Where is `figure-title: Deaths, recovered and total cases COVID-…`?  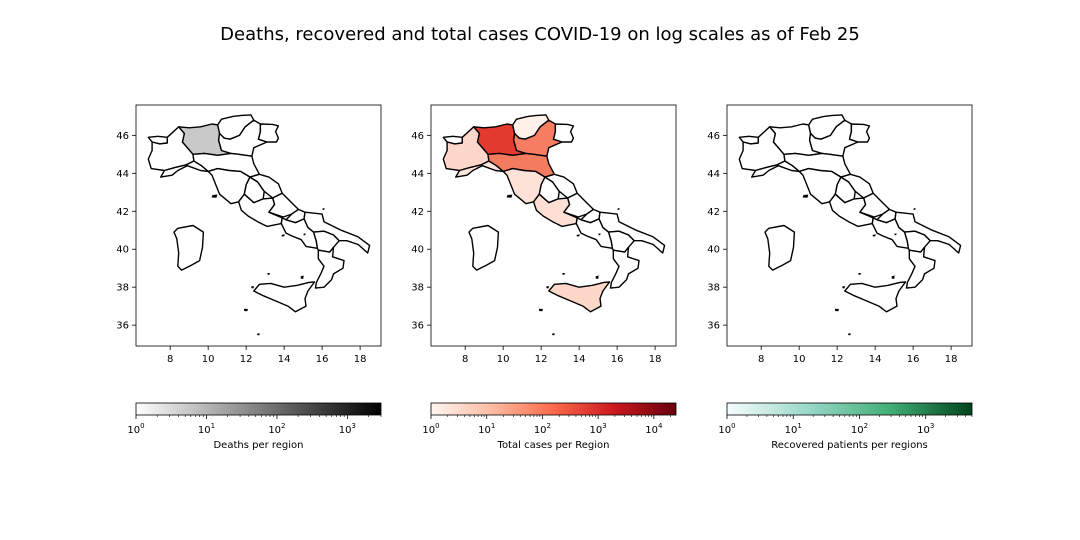
figure-title: Deaths, recovered and total cases COVID-… is located at coordinates (540, 34).